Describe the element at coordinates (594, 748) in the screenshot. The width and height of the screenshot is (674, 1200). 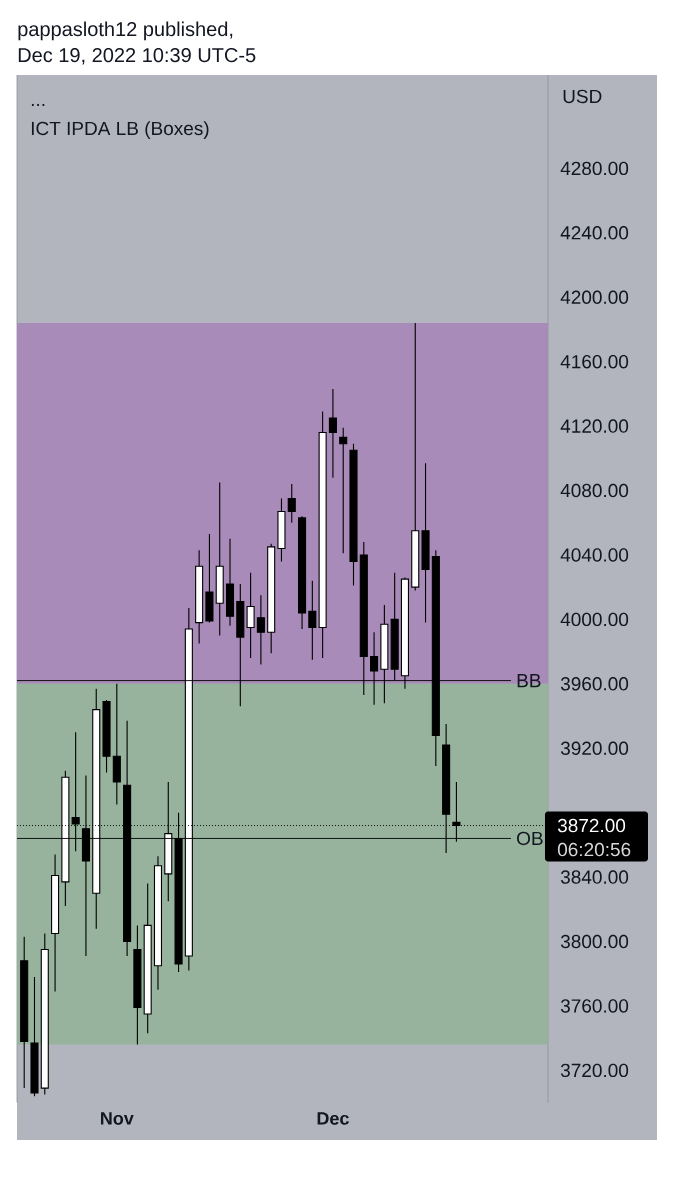
I see `y-tick-label: 3920.00` at that location.